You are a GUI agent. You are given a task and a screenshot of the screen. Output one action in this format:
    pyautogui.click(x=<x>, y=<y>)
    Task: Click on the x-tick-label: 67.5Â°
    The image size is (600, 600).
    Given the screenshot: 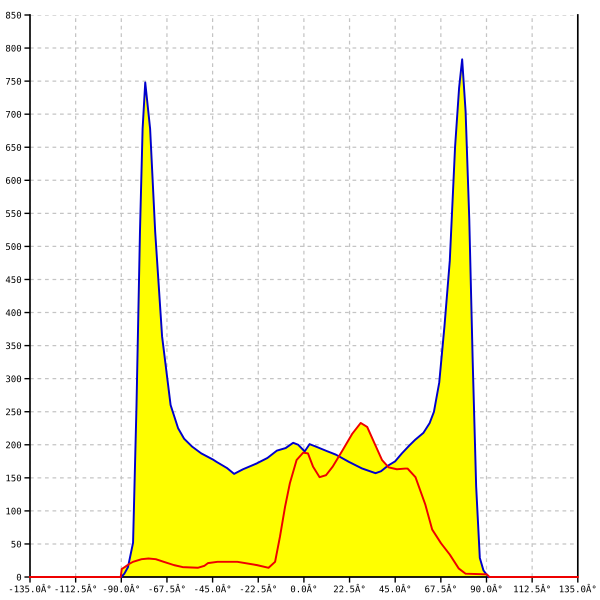 What is the action you would take?
    pyautogui.click(x=440, y=588)
    